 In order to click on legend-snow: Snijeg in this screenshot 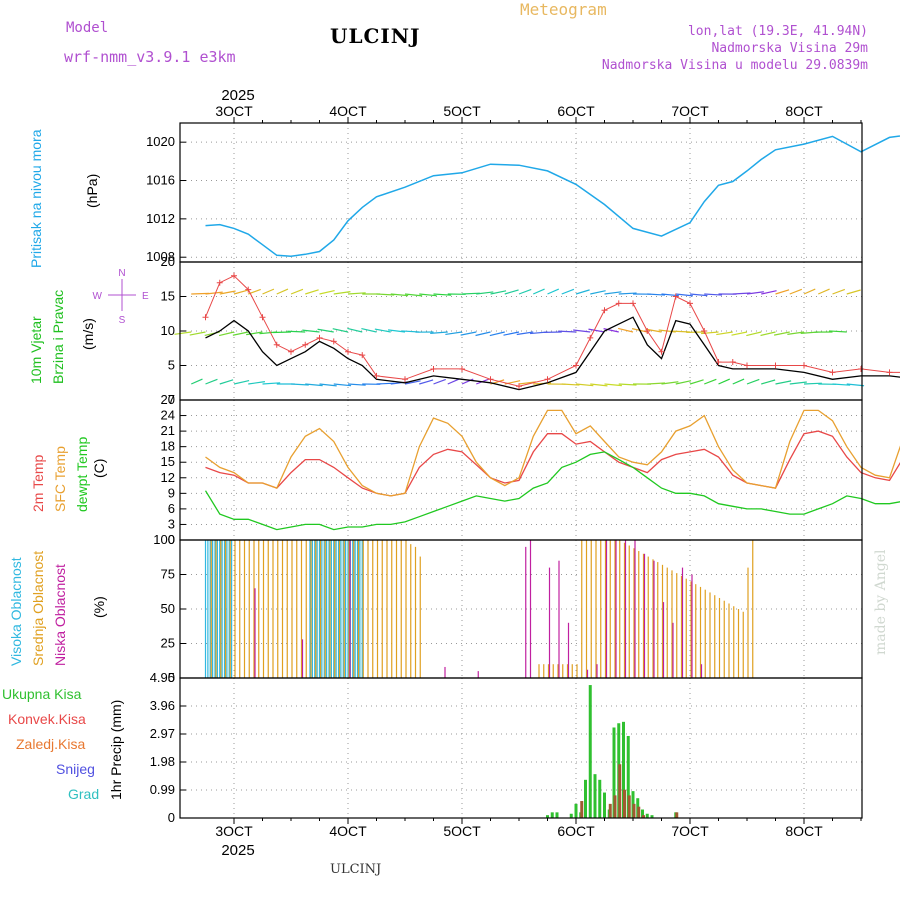, I will do `click(75, 769)`.